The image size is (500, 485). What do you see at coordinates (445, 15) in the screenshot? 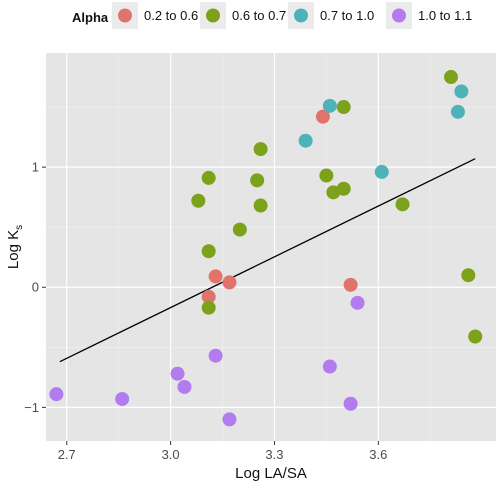
I see `legend-label: 1.0 to 1.1` at bounding box center [445, 15].